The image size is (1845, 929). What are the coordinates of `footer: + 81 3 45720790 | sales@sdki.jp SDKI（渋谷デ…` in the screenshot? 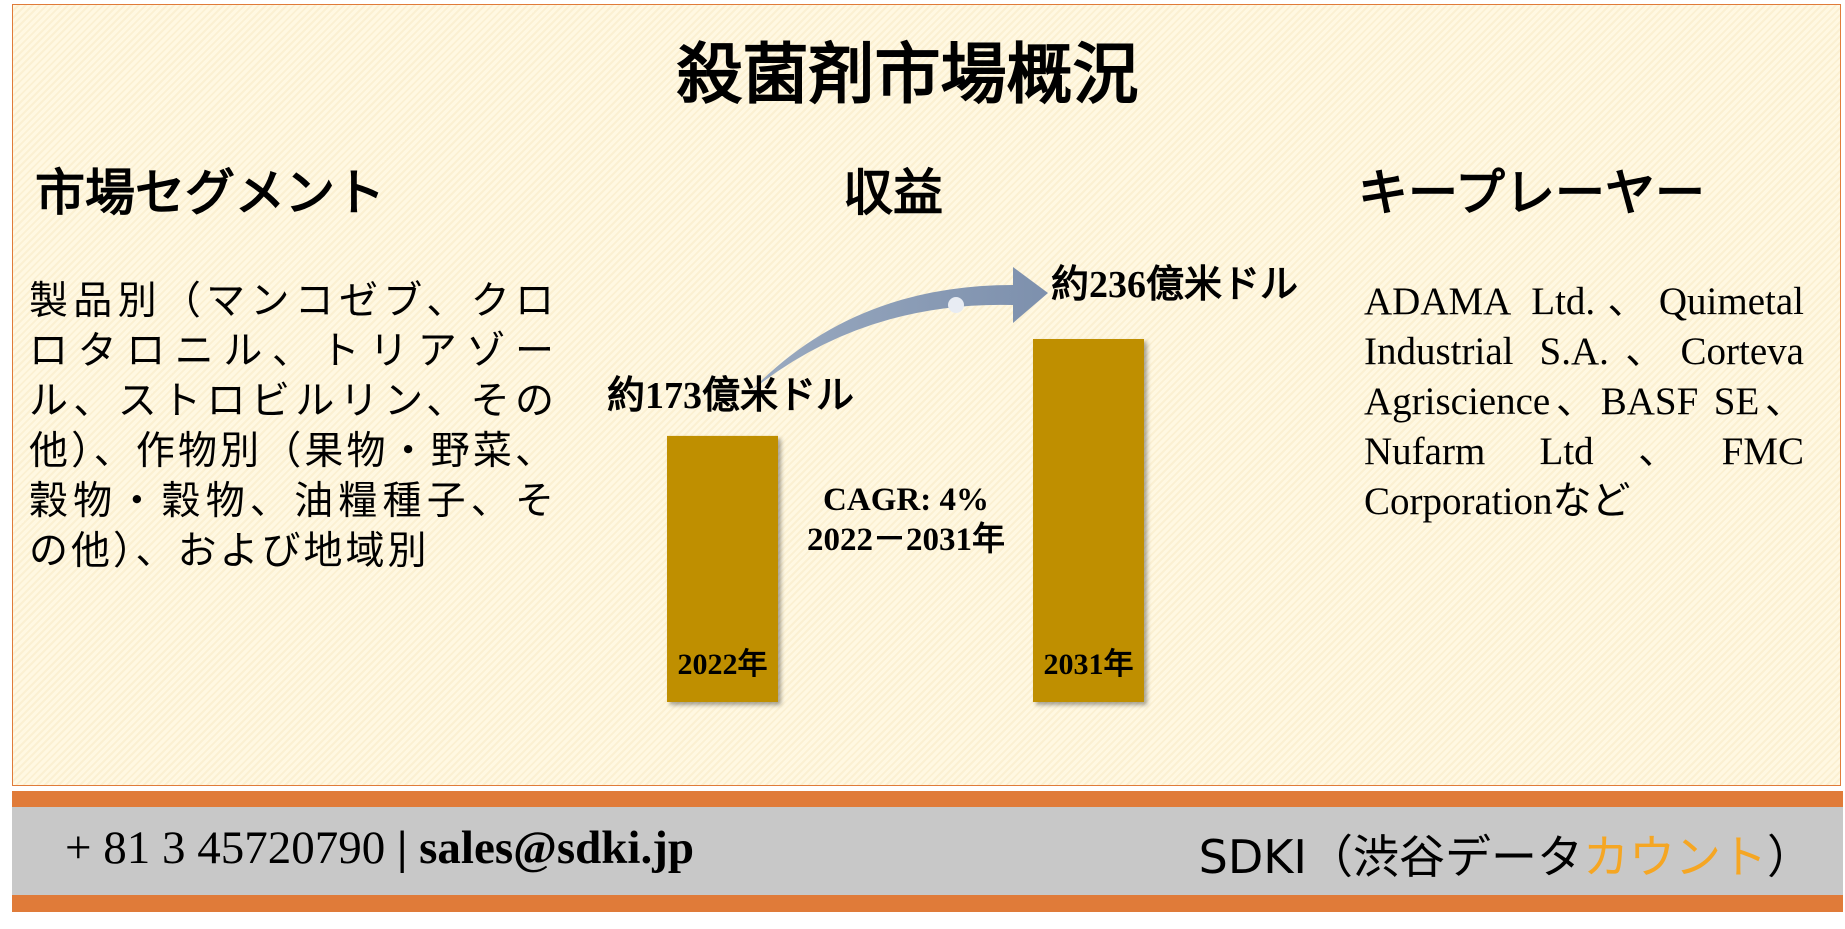 It's located at (927, 851).